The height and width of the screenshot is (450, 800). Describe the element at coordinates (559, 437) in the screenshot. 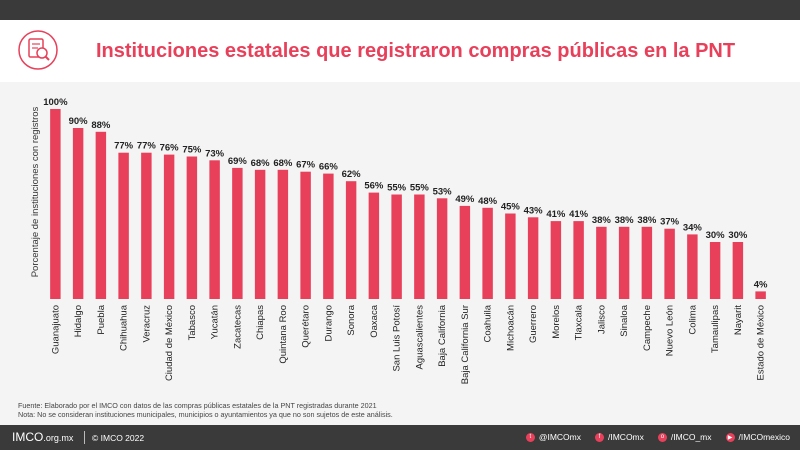

I see `social-label-0: @IMCOmx` at that location.